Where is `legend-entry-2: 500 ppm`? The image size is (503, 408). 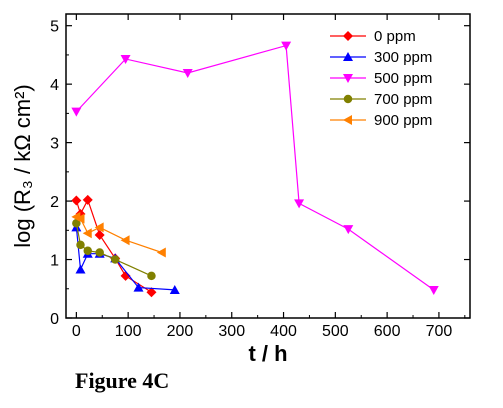
legend-entry-2: 500 ppm is located at coordinates (381, 78).